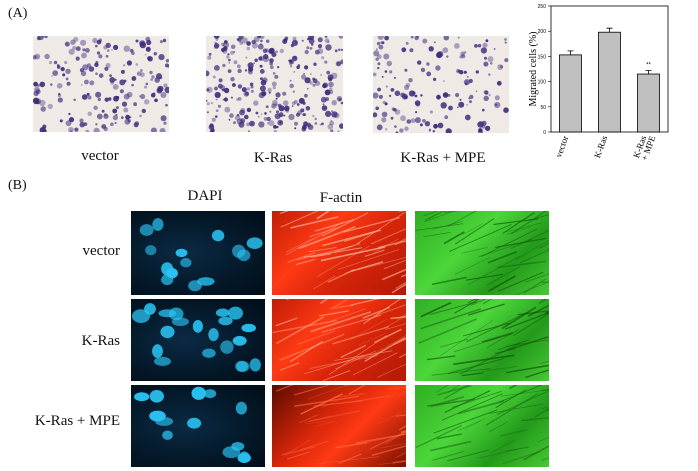 This screenshot has height=471, width=698. What do you see at coordinates (17, 185) in the screenshot?
I see `panel-b-label: (B)` at bounding box center [17, 185].